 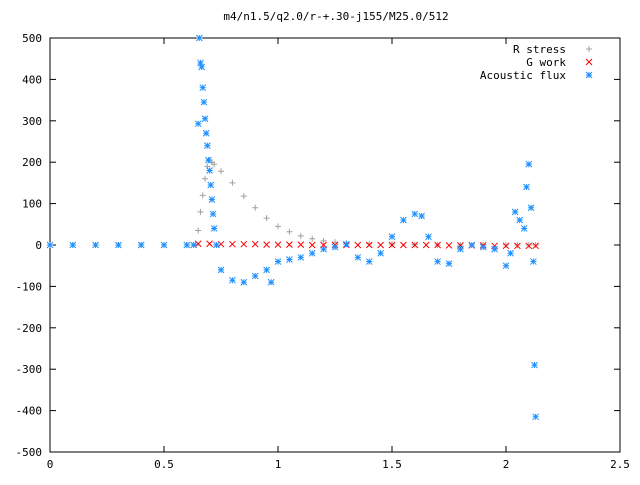 I want to click on legend-label: R stress, so click(x=539, y=49).